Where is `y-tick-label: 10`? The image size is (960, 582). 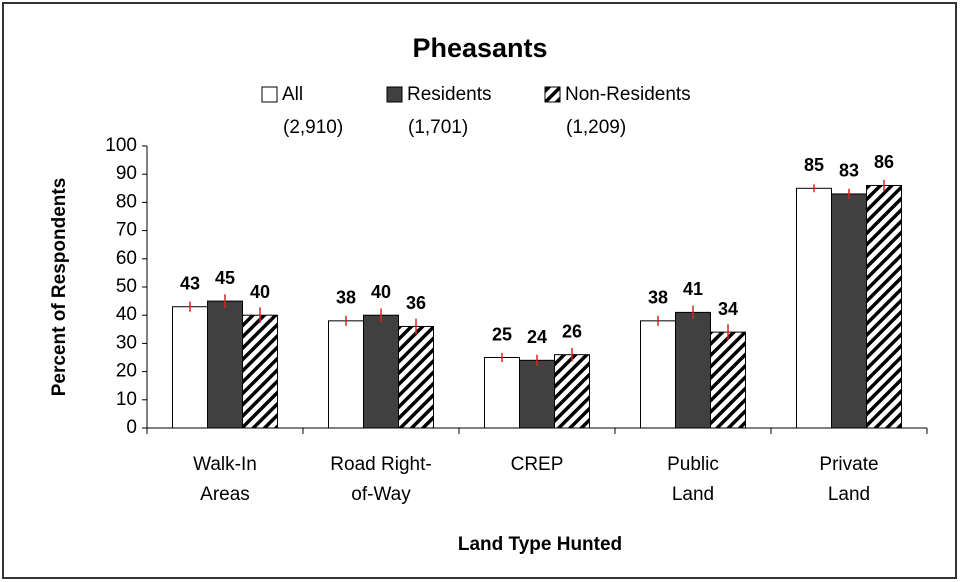
y-tick-label: 10 is located at coordinates (126, 399).